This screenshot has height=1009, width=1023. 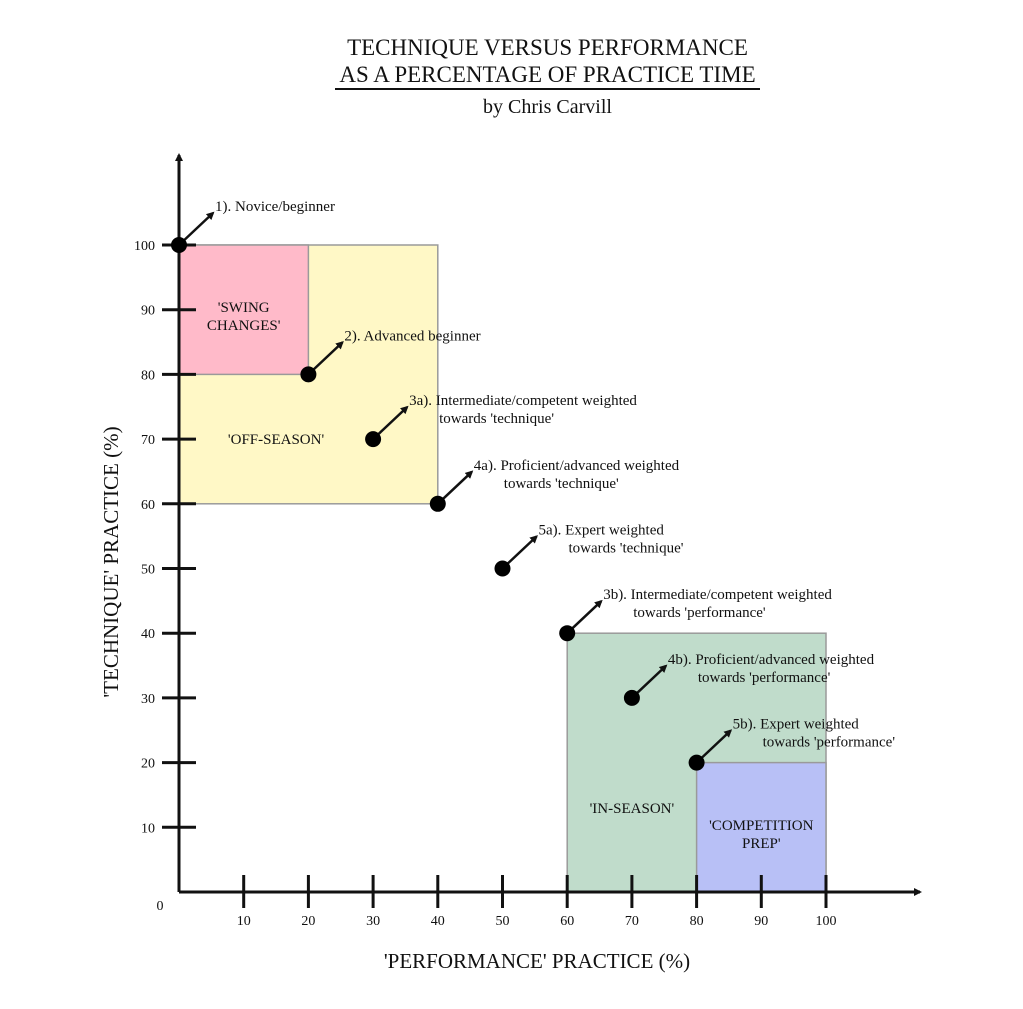 I want to click on region-label: 'COMPETITION, so click(x=761, y=826).